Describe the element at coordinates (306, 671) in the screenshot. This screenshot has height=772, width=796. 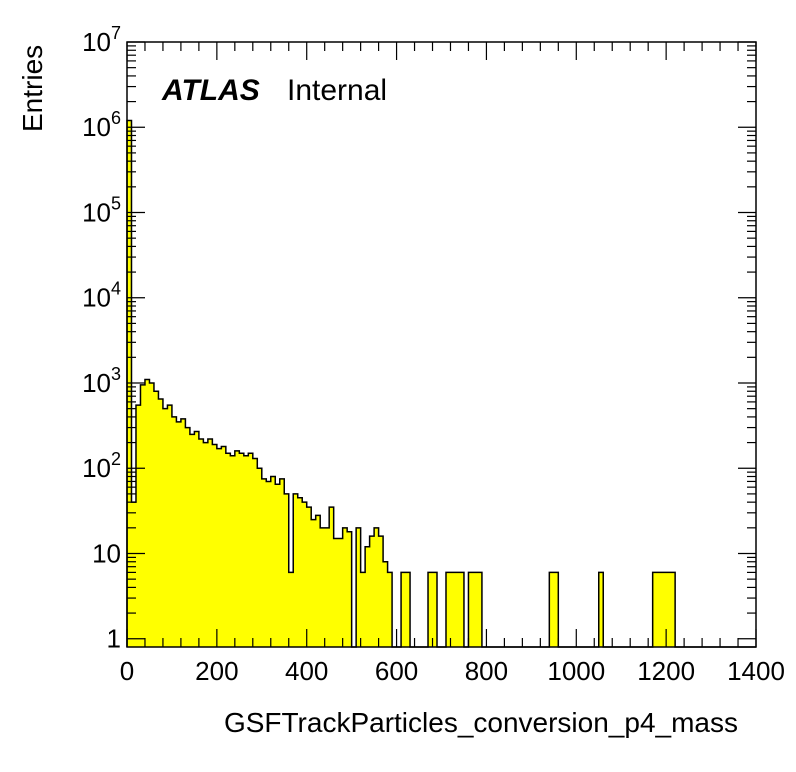
I see `x-tick-label: 400` at that location.